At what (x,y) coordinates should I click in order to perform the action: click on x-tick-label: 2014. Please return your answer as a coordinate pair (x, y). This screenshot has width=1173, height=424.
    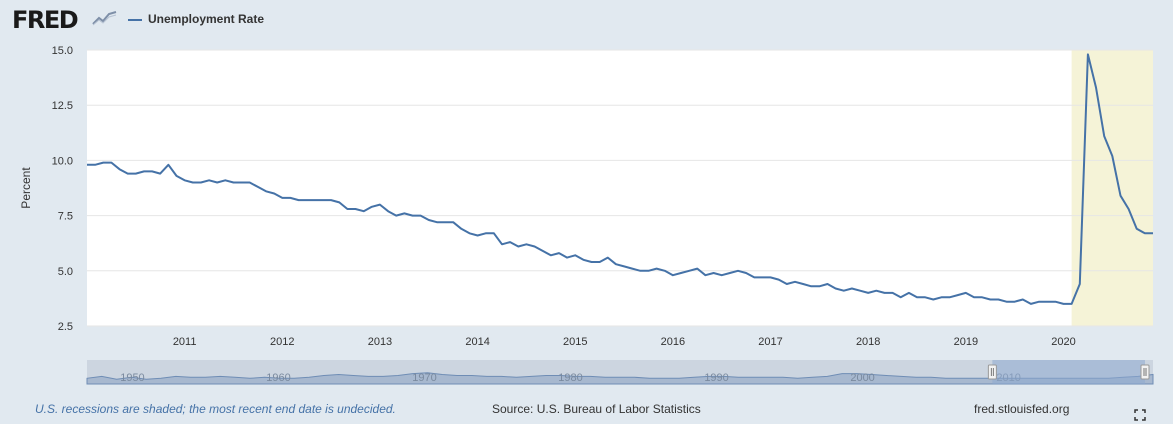
    Looking at the image, I should click on (477, 342).